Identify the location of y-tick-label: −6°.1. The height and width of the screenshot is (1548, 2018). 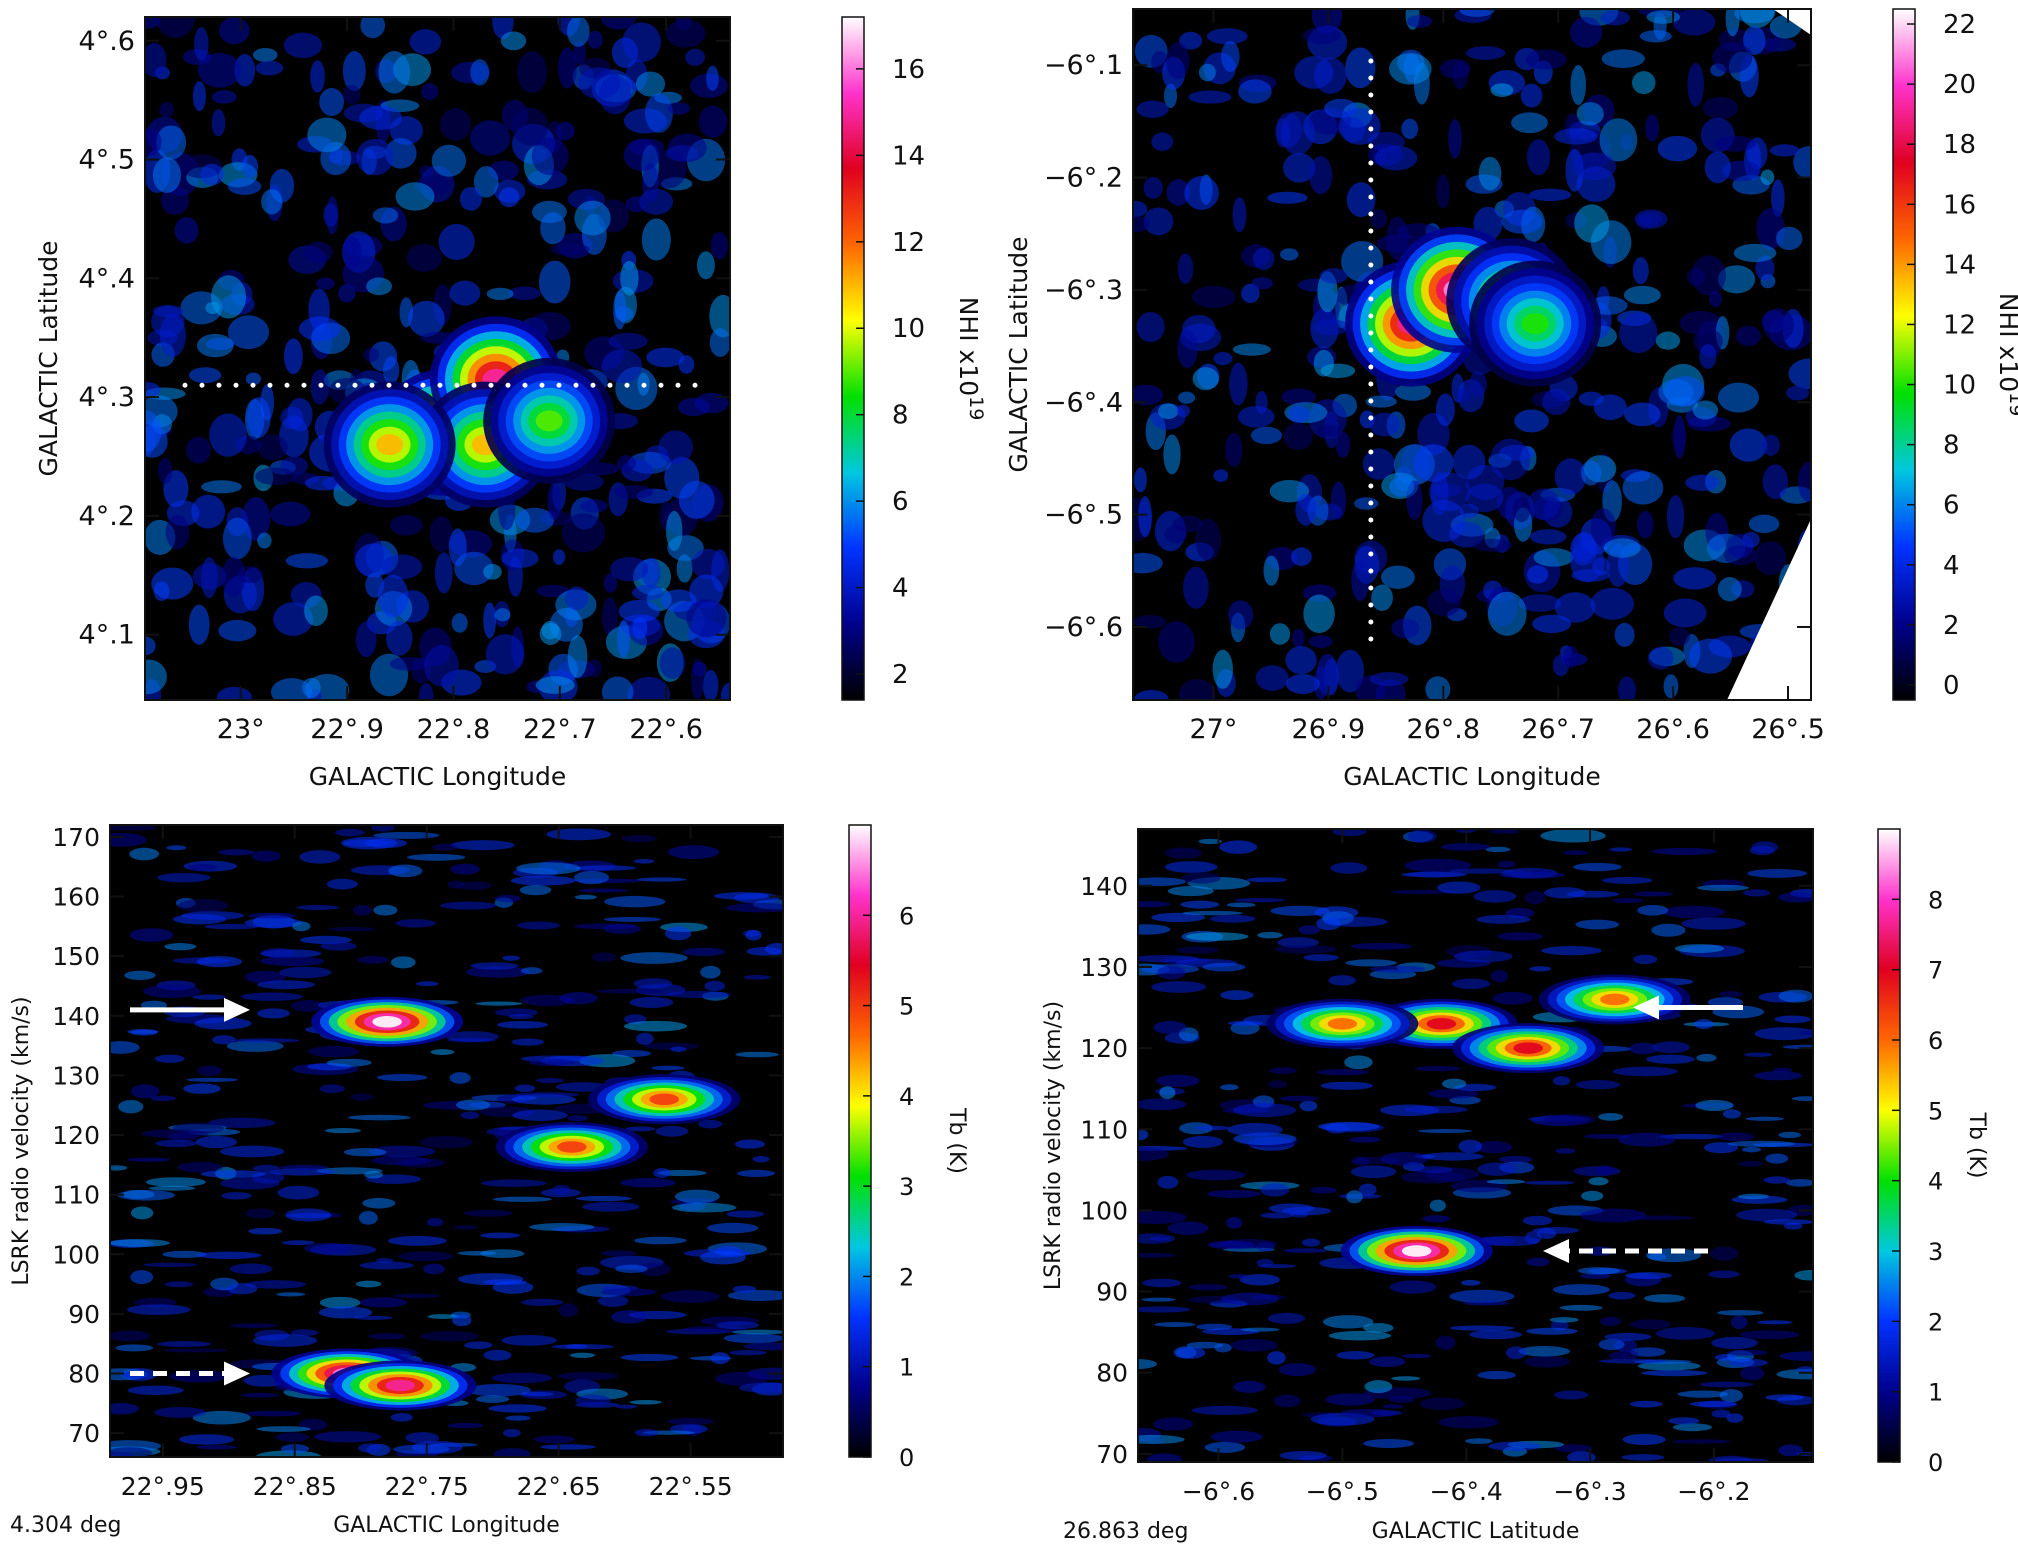
(1083, 65).